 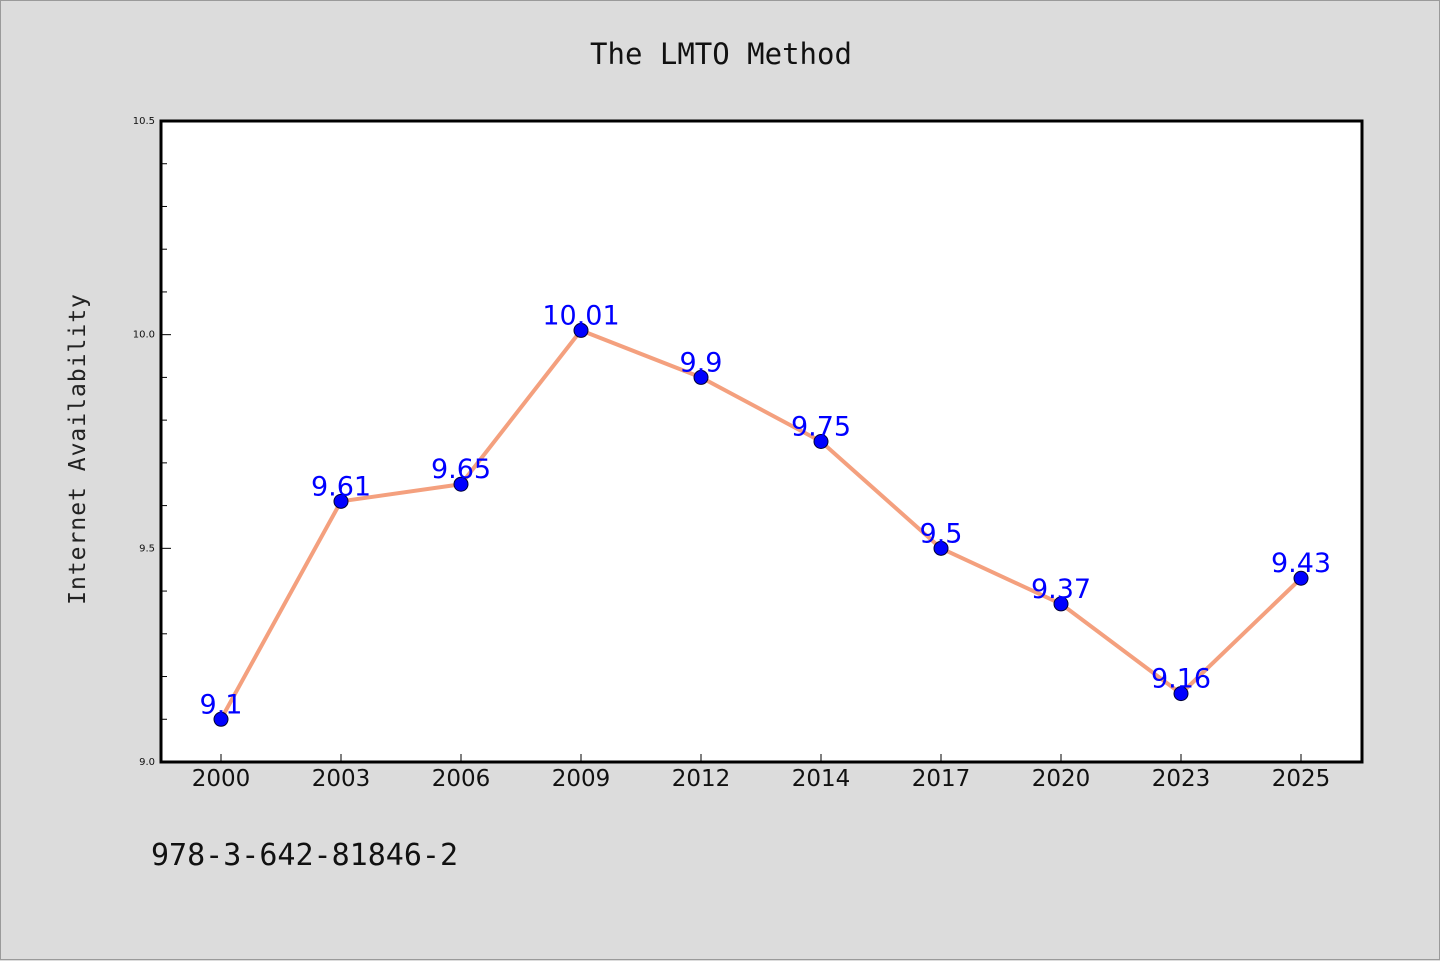 I want to click on data-label: 9.65, so click(x=461, y=469).